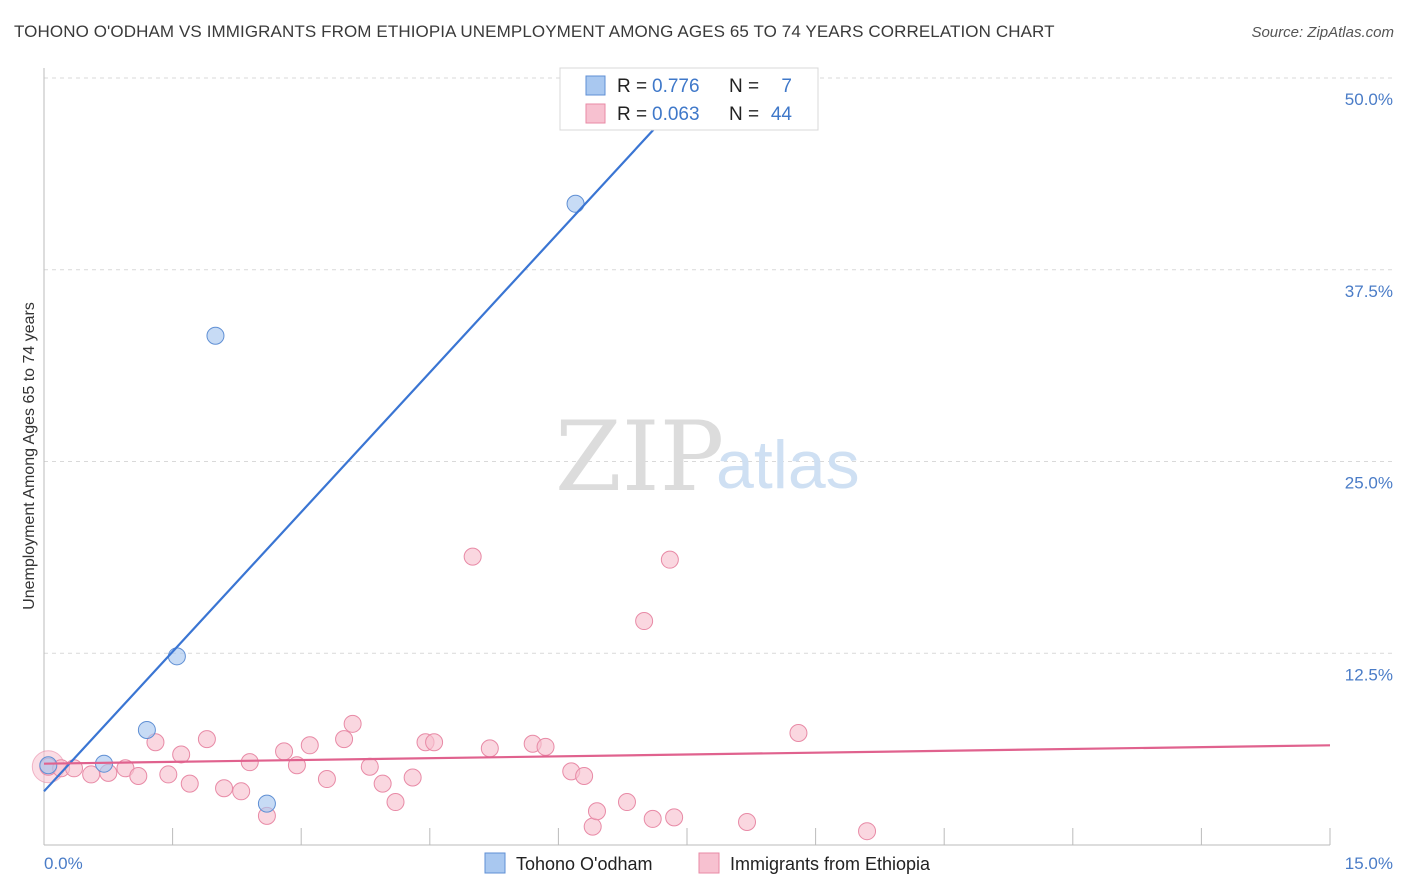  What do you see at coordinates (1369, 863) in the screenshot?
I see `x-tick-label: 15.0%` at bounding box center [1369, 863].